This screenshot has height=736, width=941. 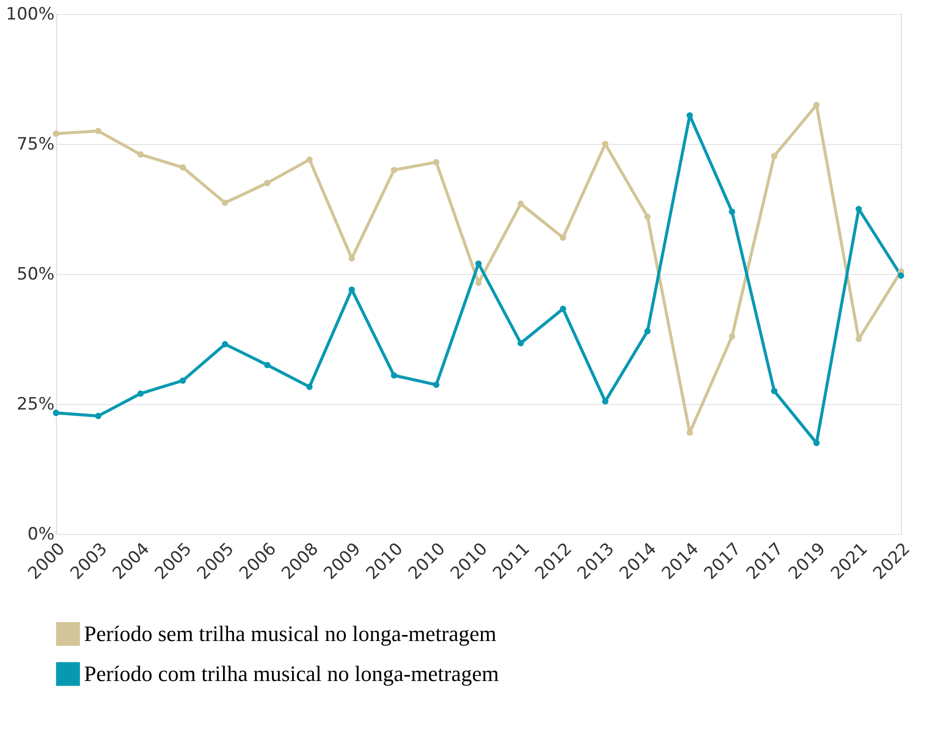 I want to click on y-tick-label: 0%, so click(x=41, y=534).